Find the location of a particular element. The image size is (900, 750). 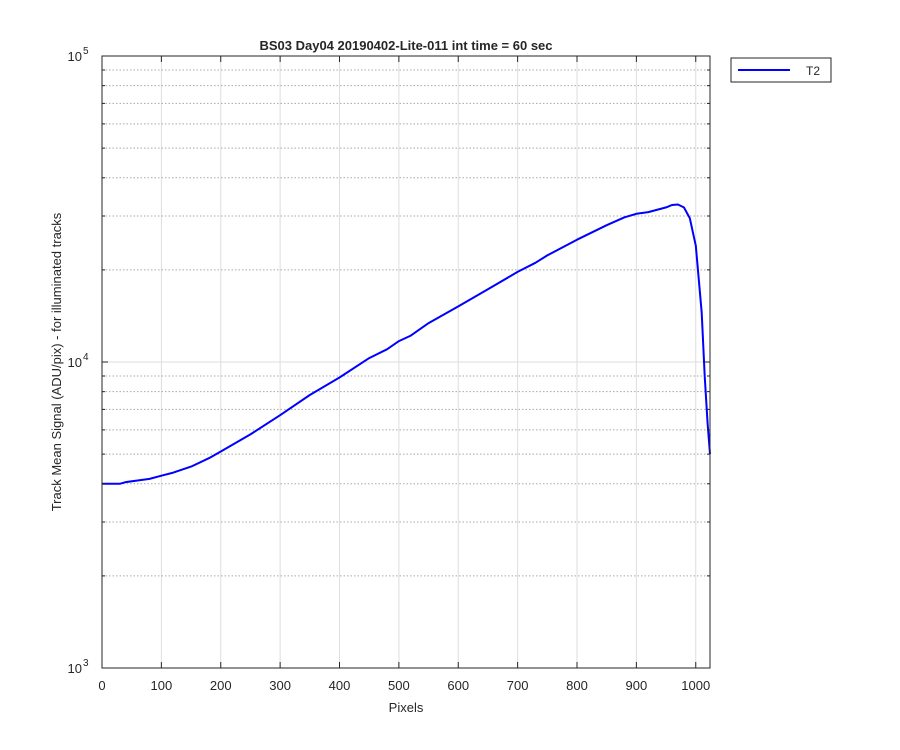

y-tick-label: 10 4 is located at coordinates (78, 361).